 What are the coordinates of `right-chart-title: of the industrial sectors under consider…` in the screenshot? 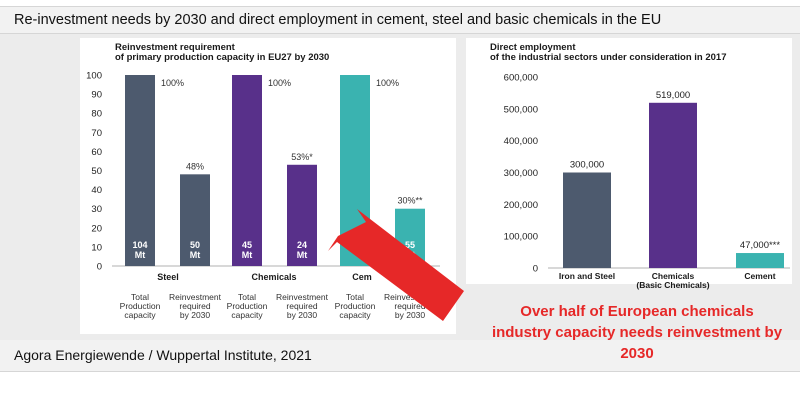 It's located at (608, 57).